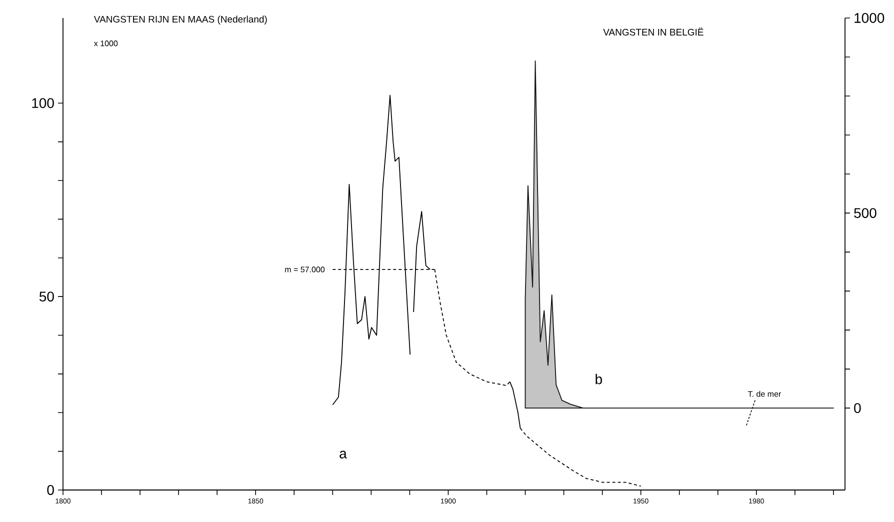  What do you see at coordinates (106, 43) in the screenshot?
I see `y-axis-title: x 1000` at bounding box center [106, 43].